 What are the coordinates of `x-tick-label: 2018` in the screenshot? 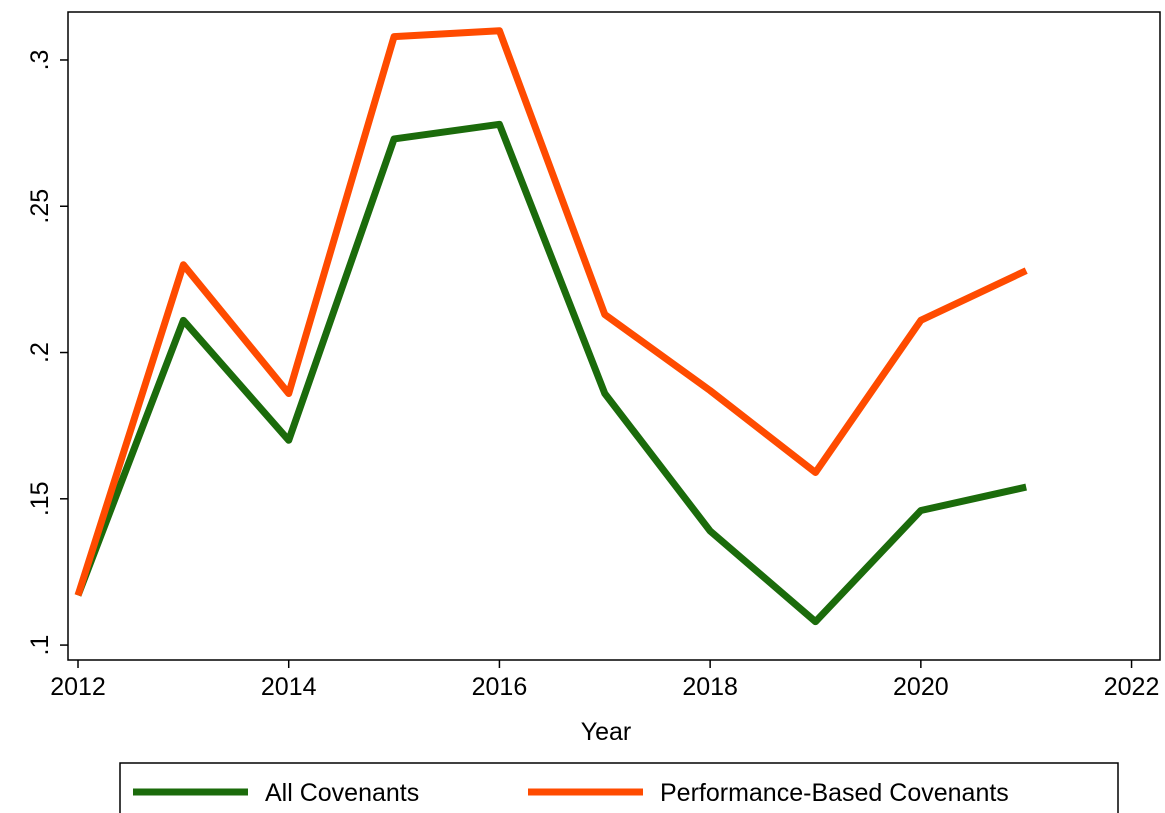 It's located at (710, 687).